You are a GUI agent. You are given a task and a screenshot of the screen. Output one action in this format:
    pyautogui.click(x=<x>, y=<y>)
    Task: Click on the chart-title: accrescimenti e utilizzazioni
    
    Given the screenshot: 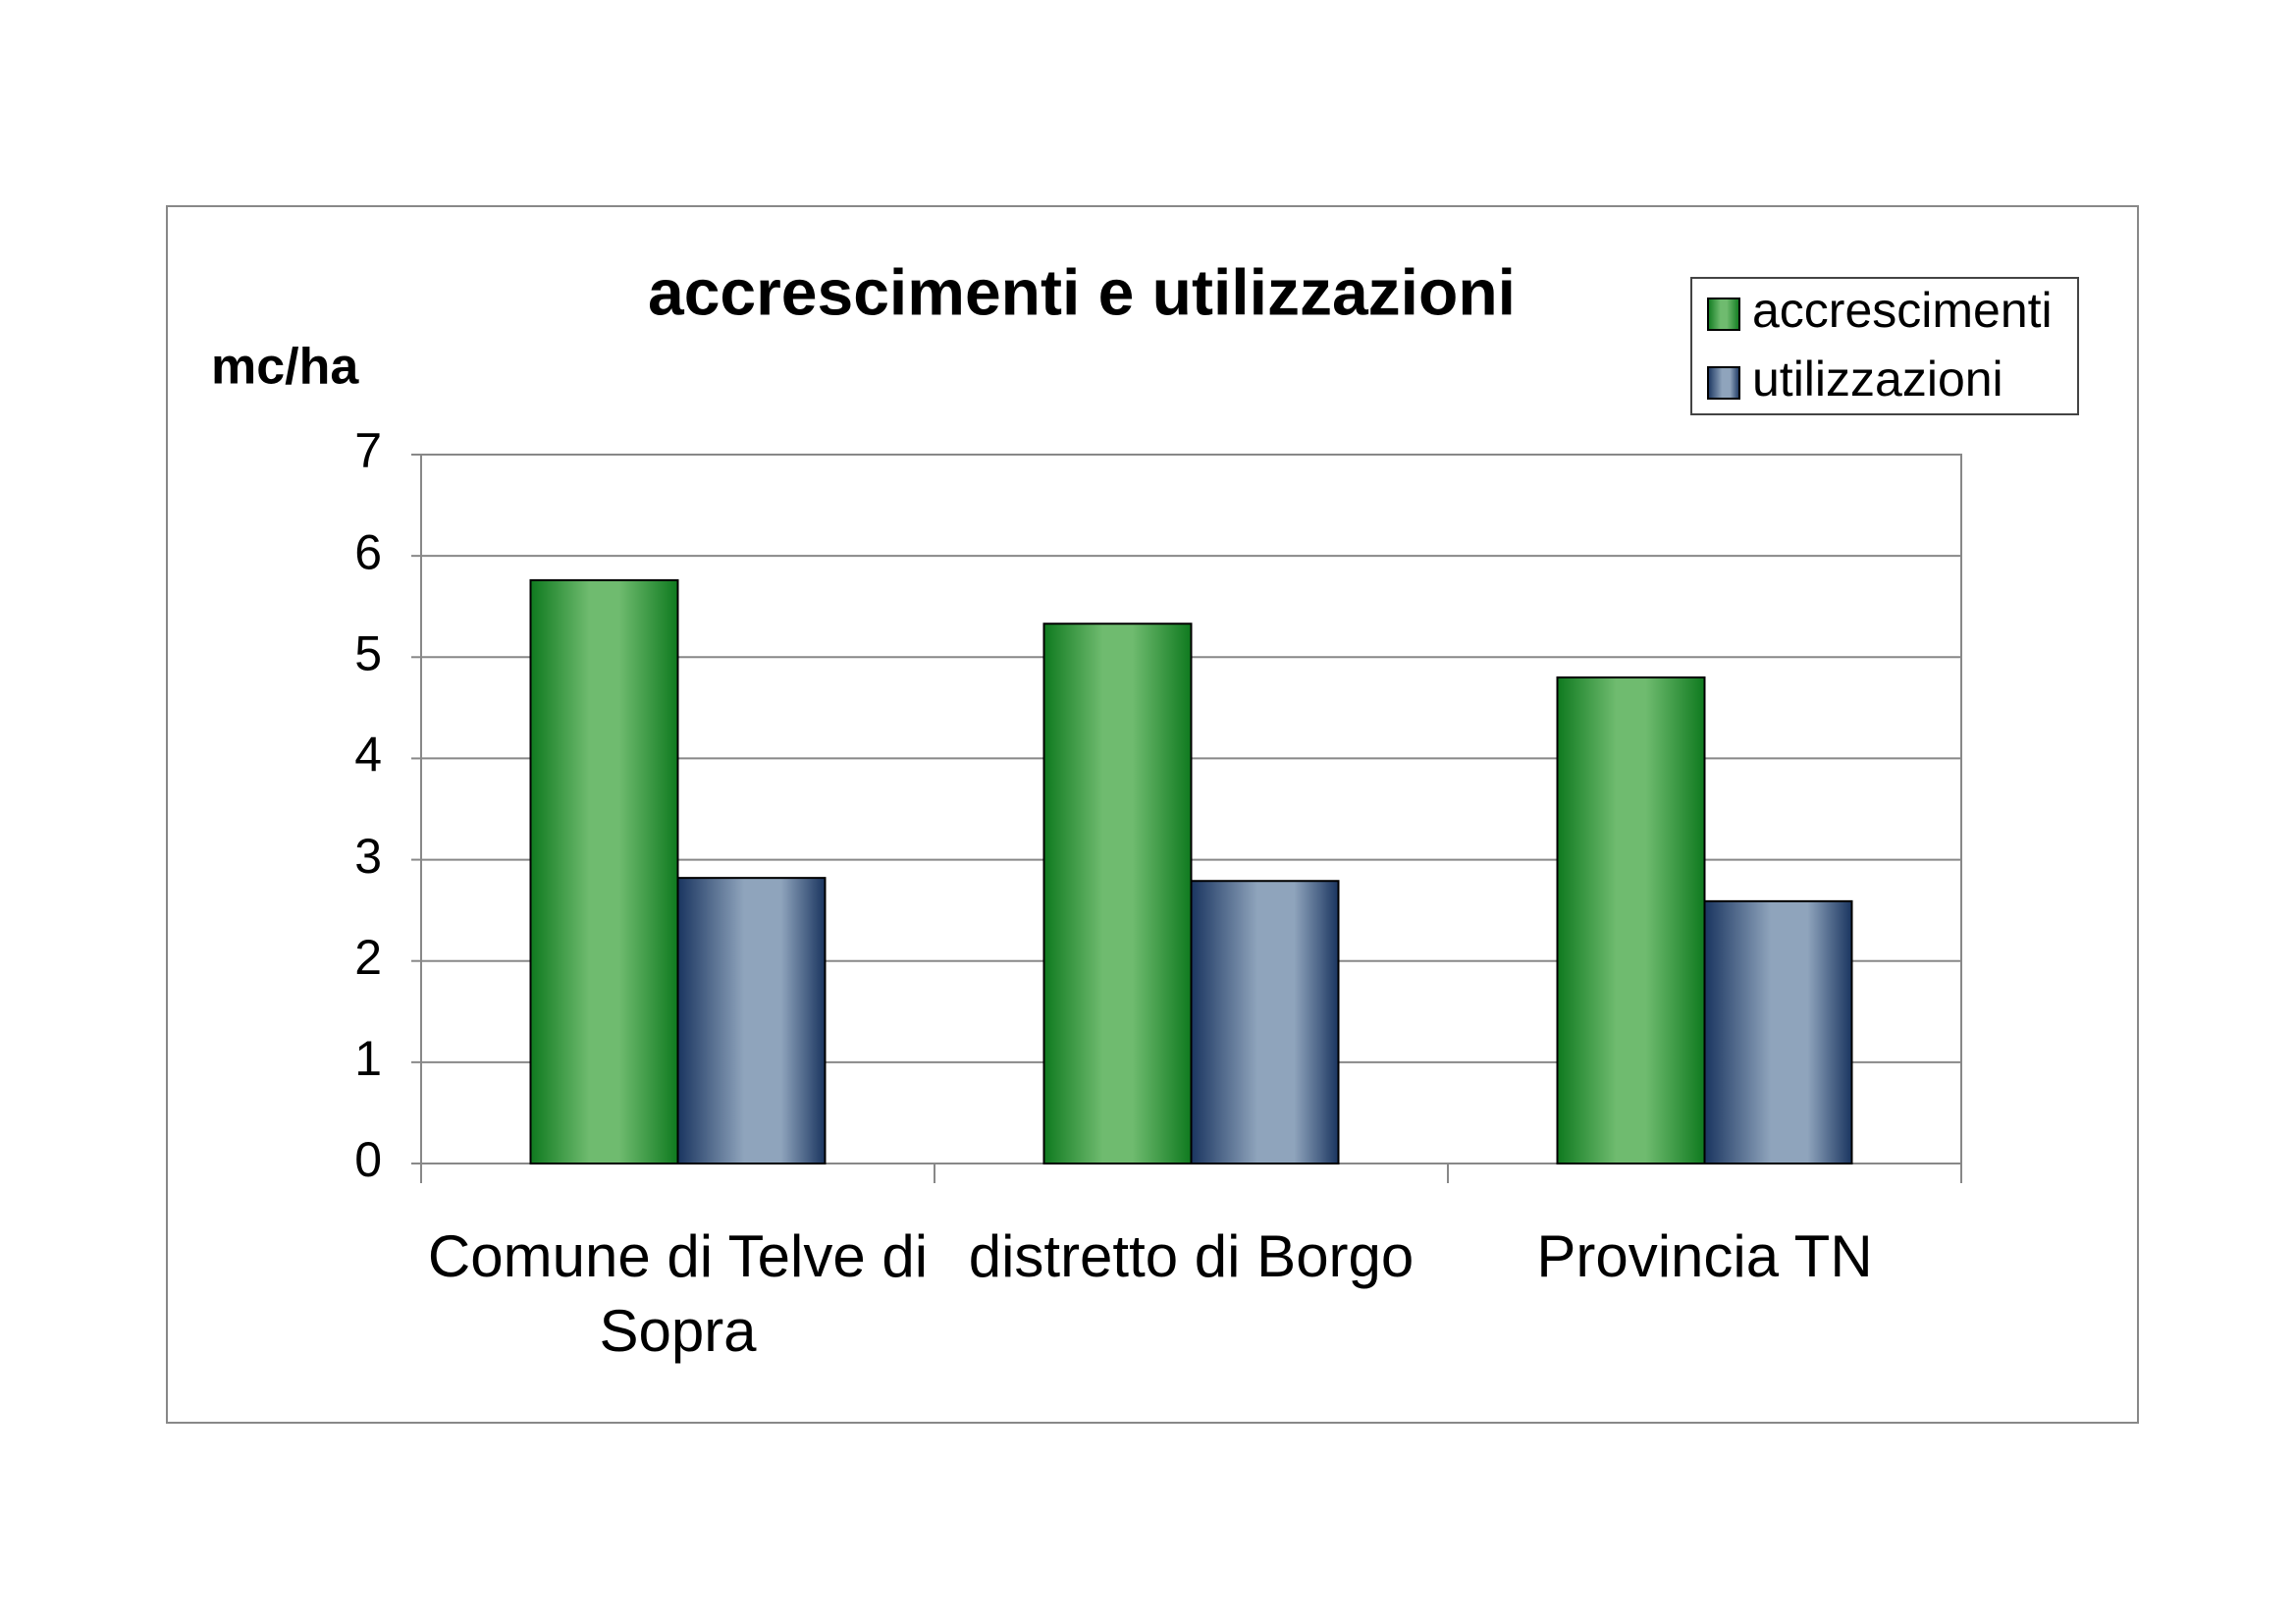 What is the action you would take?
    pyautogui.click(x=1082, y=291)
    